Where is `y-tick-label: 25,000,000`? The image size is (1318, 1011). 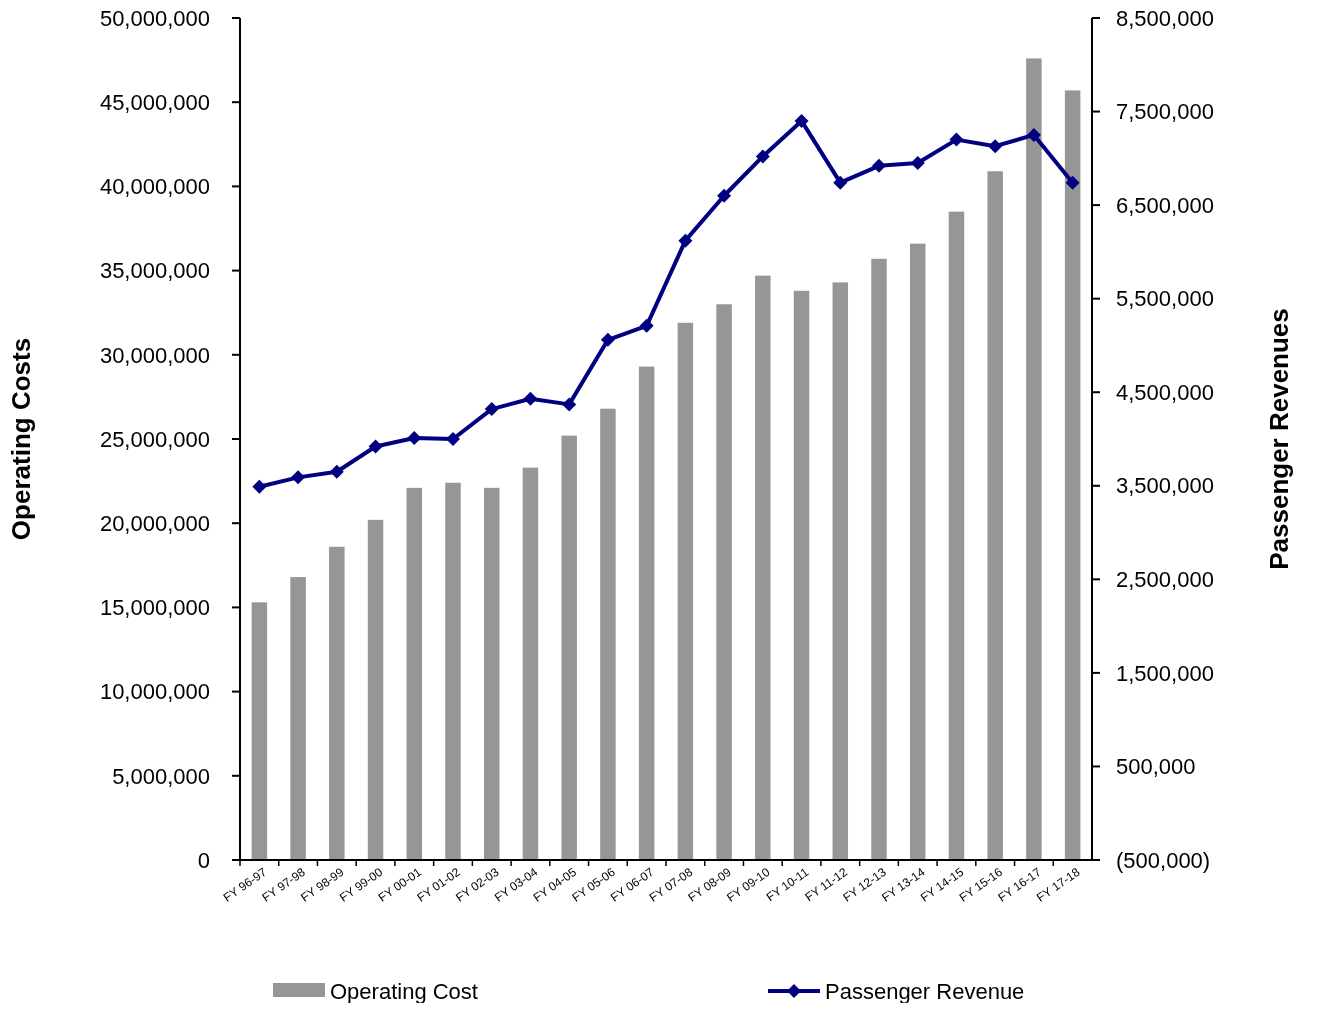 y-tick-label: 25,000,000 is located at coordinates (154, 439).